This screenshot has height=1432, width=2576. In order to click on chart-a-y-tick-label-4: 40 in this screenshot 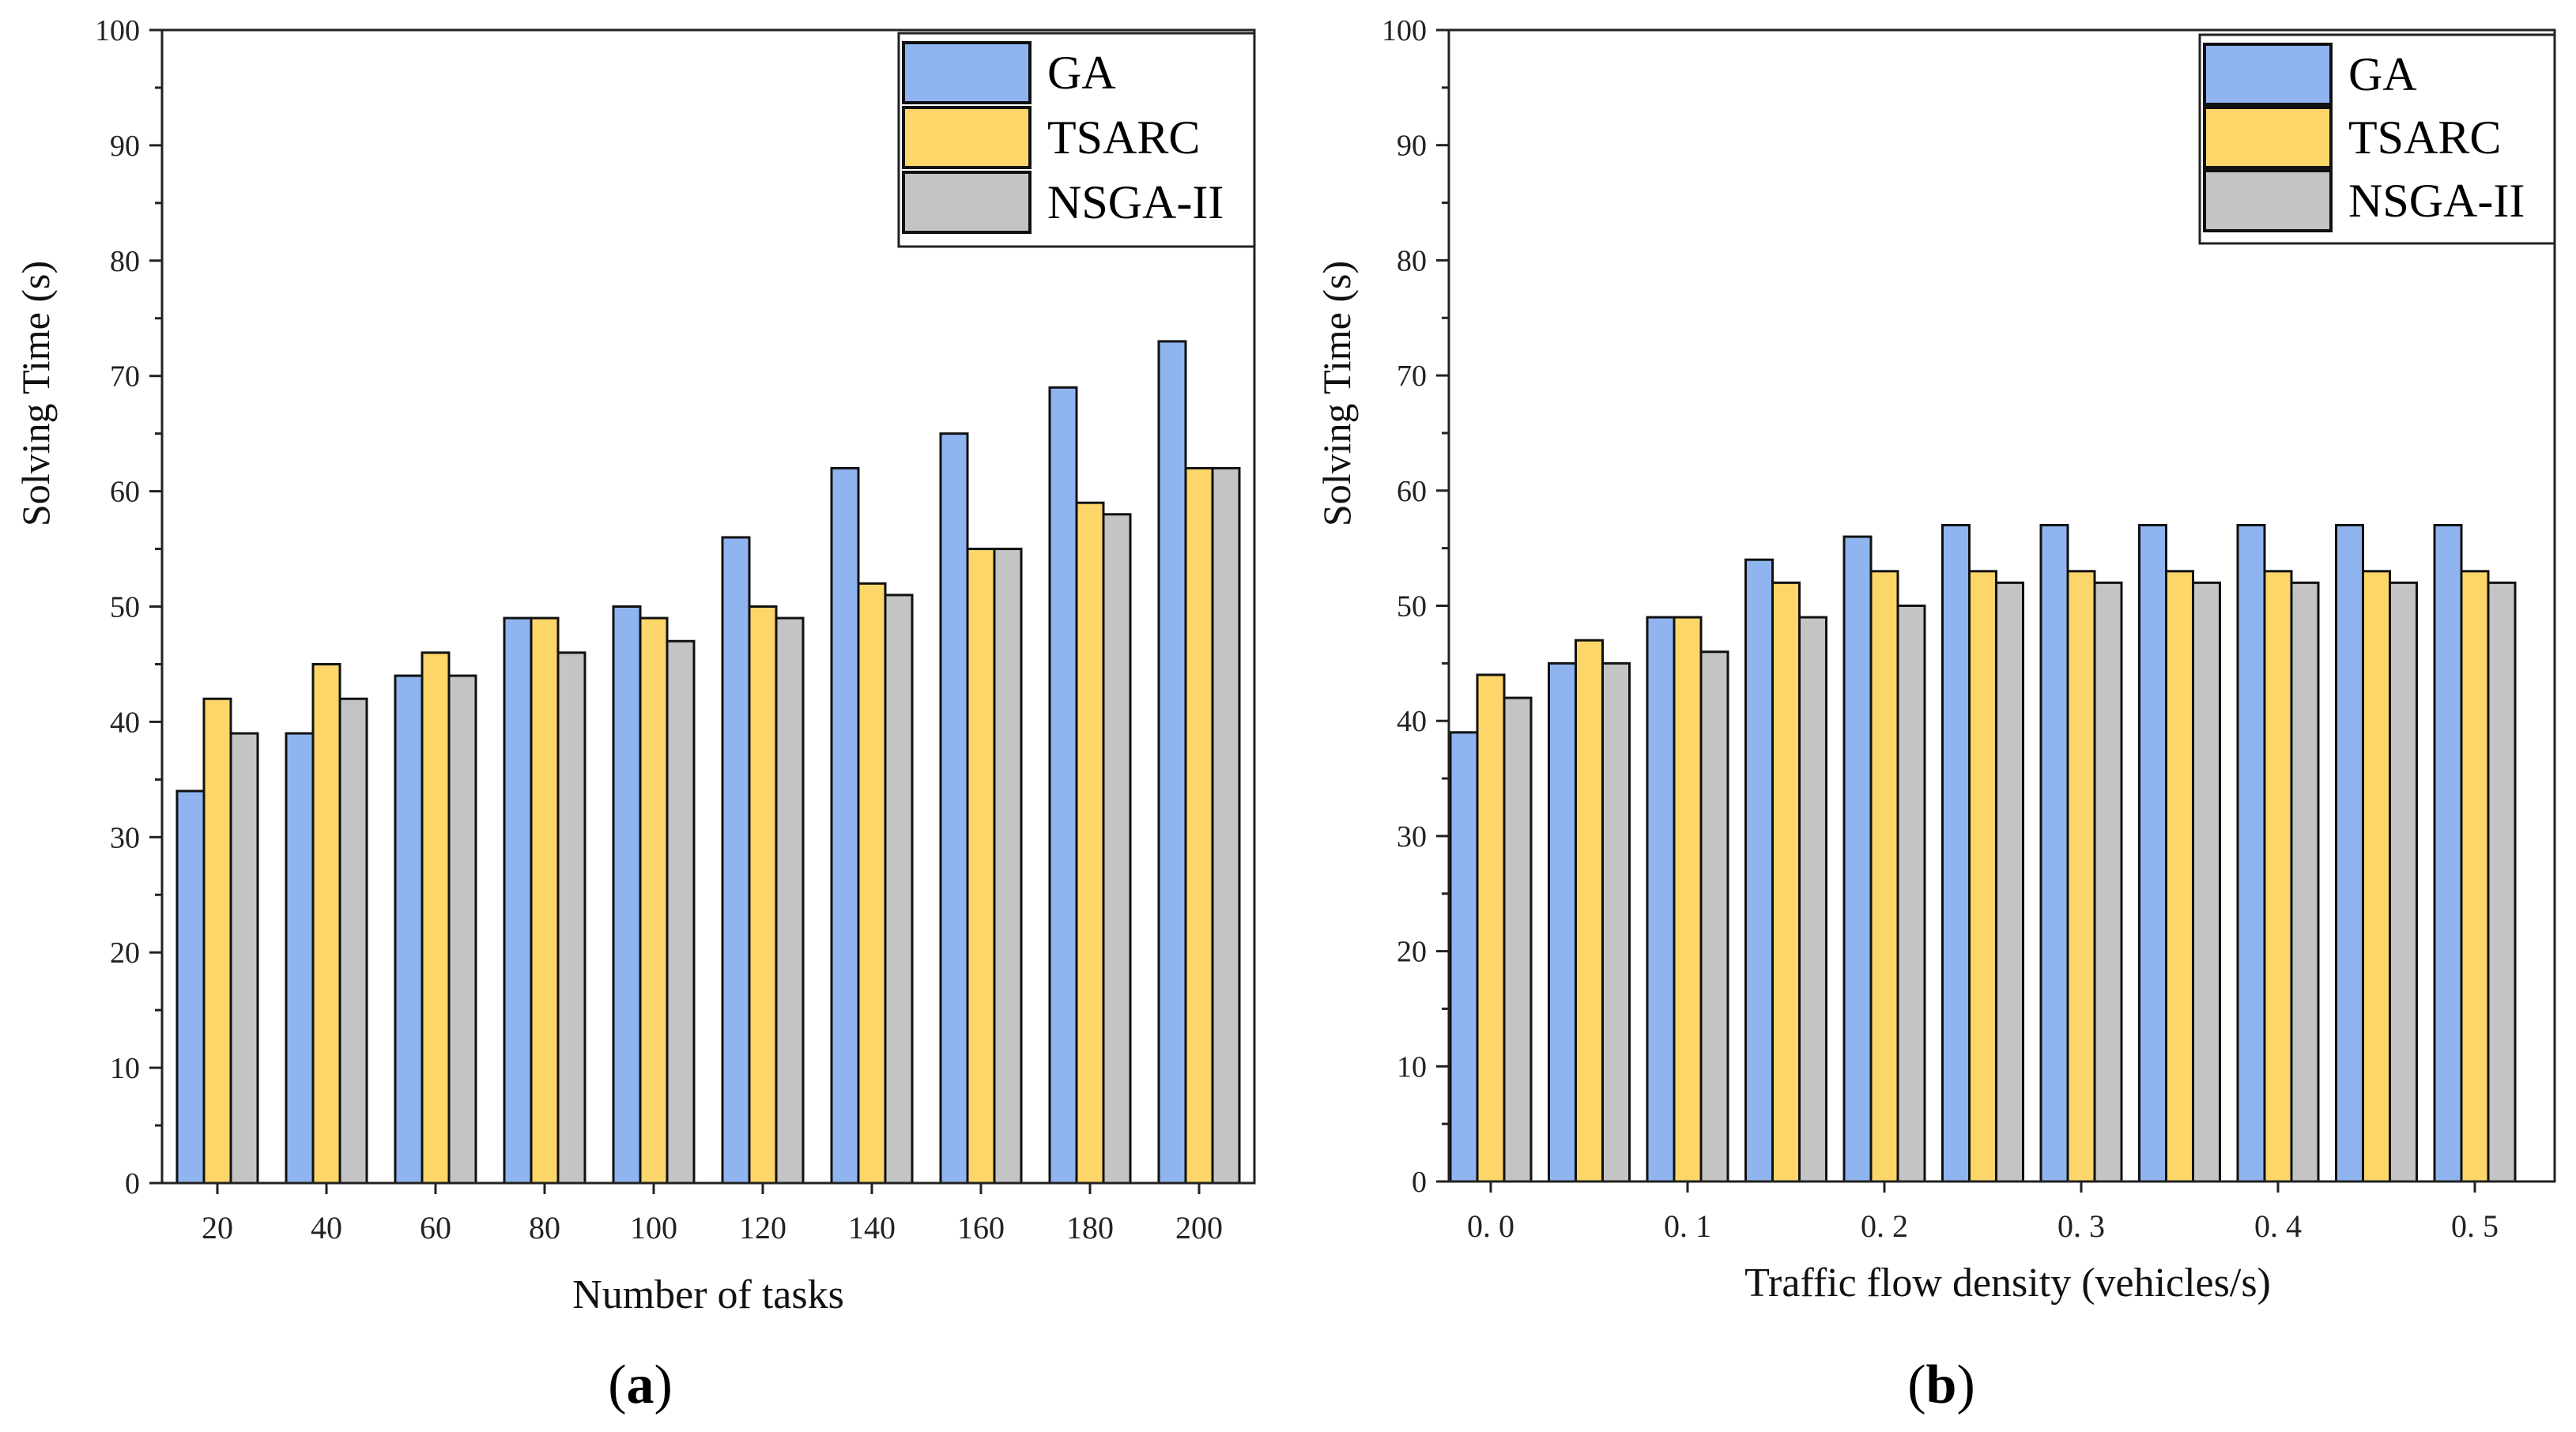, I will do `click(125, 722)`.